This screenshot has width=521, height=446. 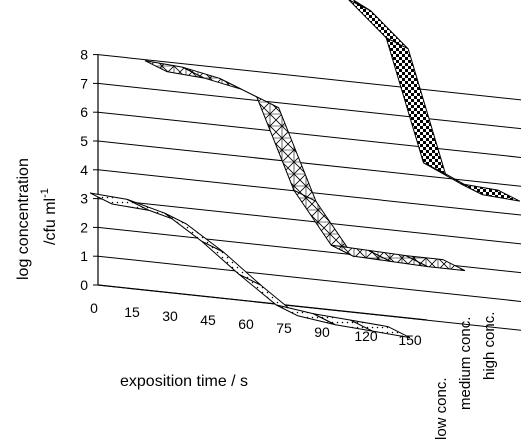 What do you see at coordinates (84, 55) in the screenshot?
I see `y-tick-label: 8` at bounding box center [84, 55].